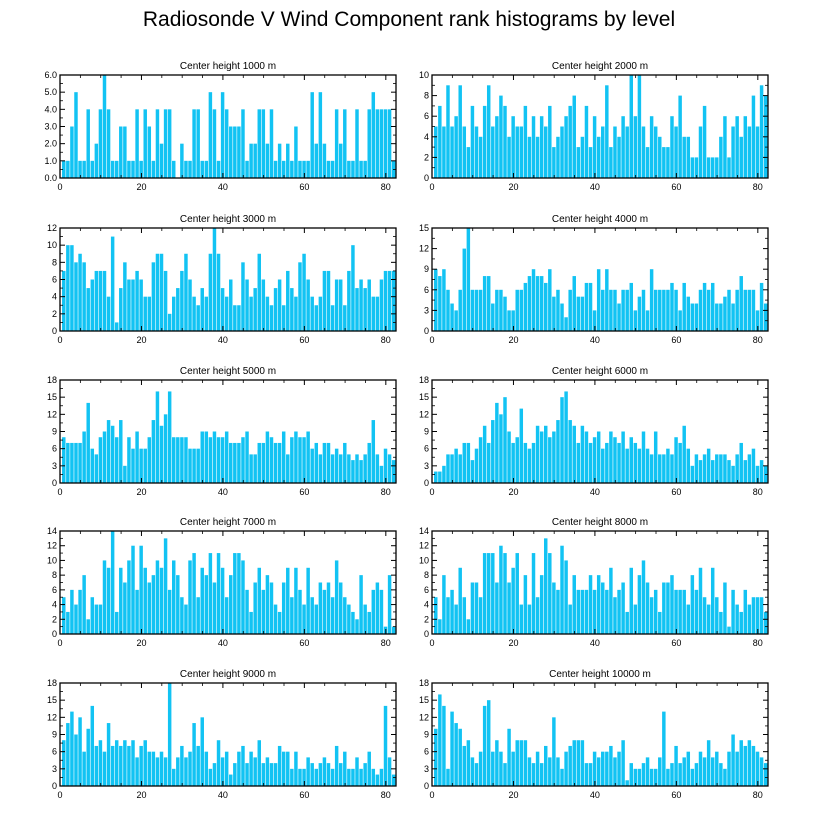  What do you see at coordinates (386, 643) in the screenshot?
I see `x-tick-label: 80` at bounding box center [386, 643].